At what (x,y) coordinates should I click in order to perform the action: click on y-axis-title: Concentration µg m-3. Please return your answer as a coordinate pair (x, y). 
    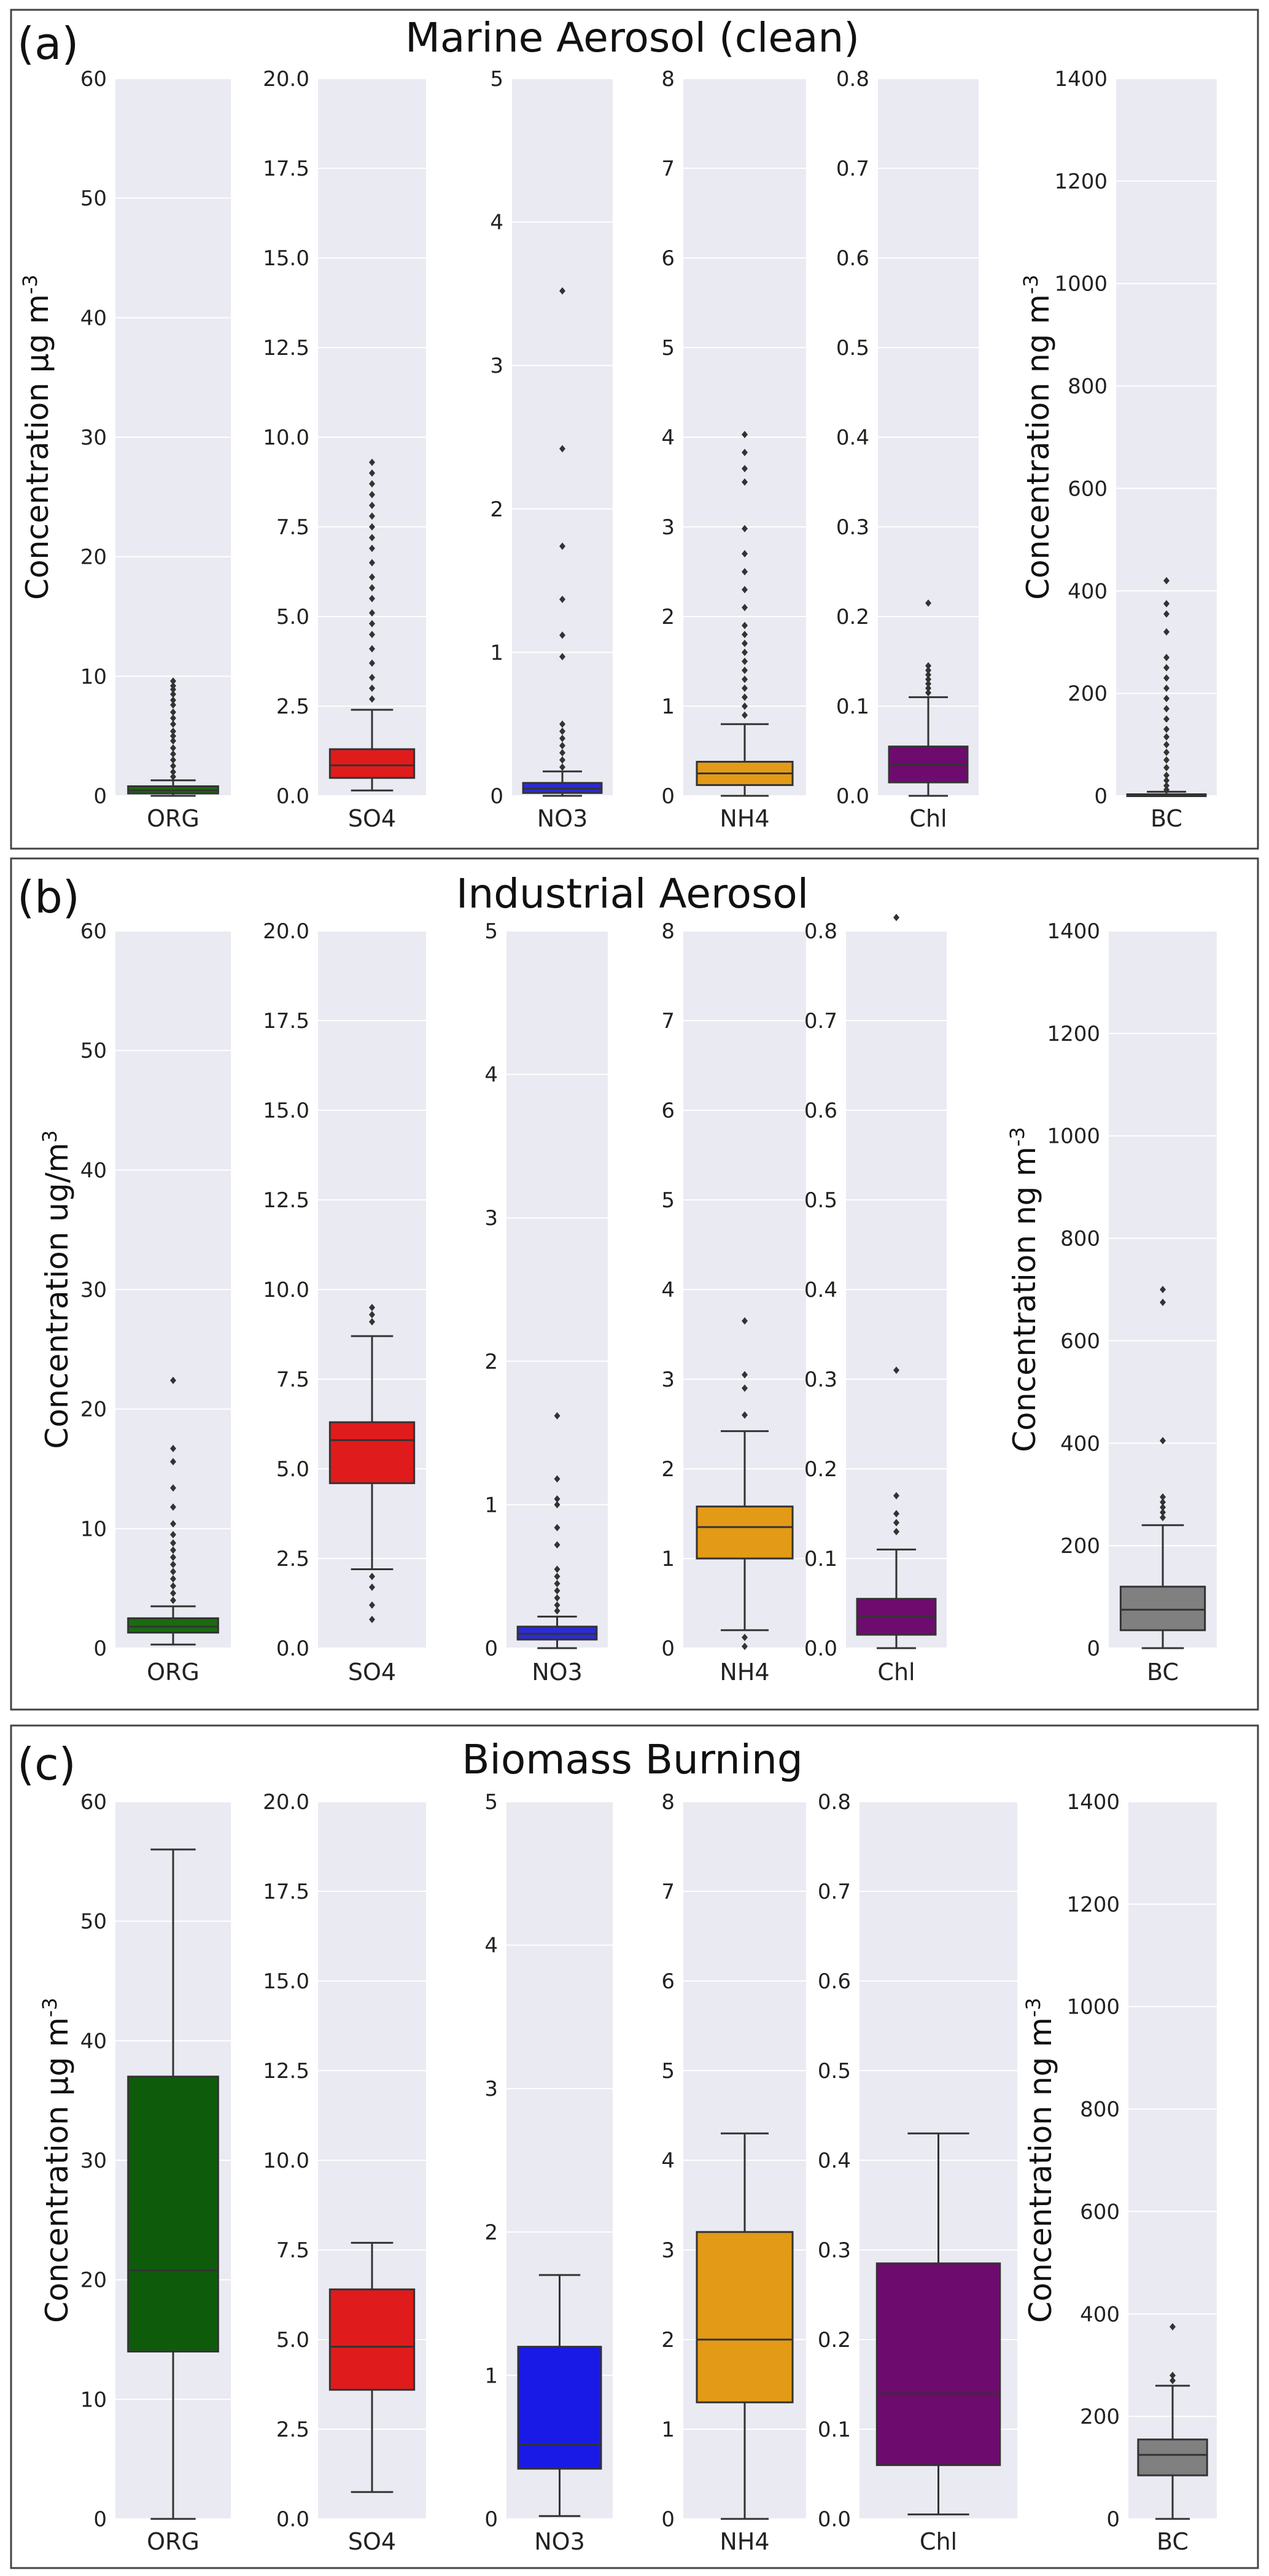
    Looking at the image, I should click on (36, 437).